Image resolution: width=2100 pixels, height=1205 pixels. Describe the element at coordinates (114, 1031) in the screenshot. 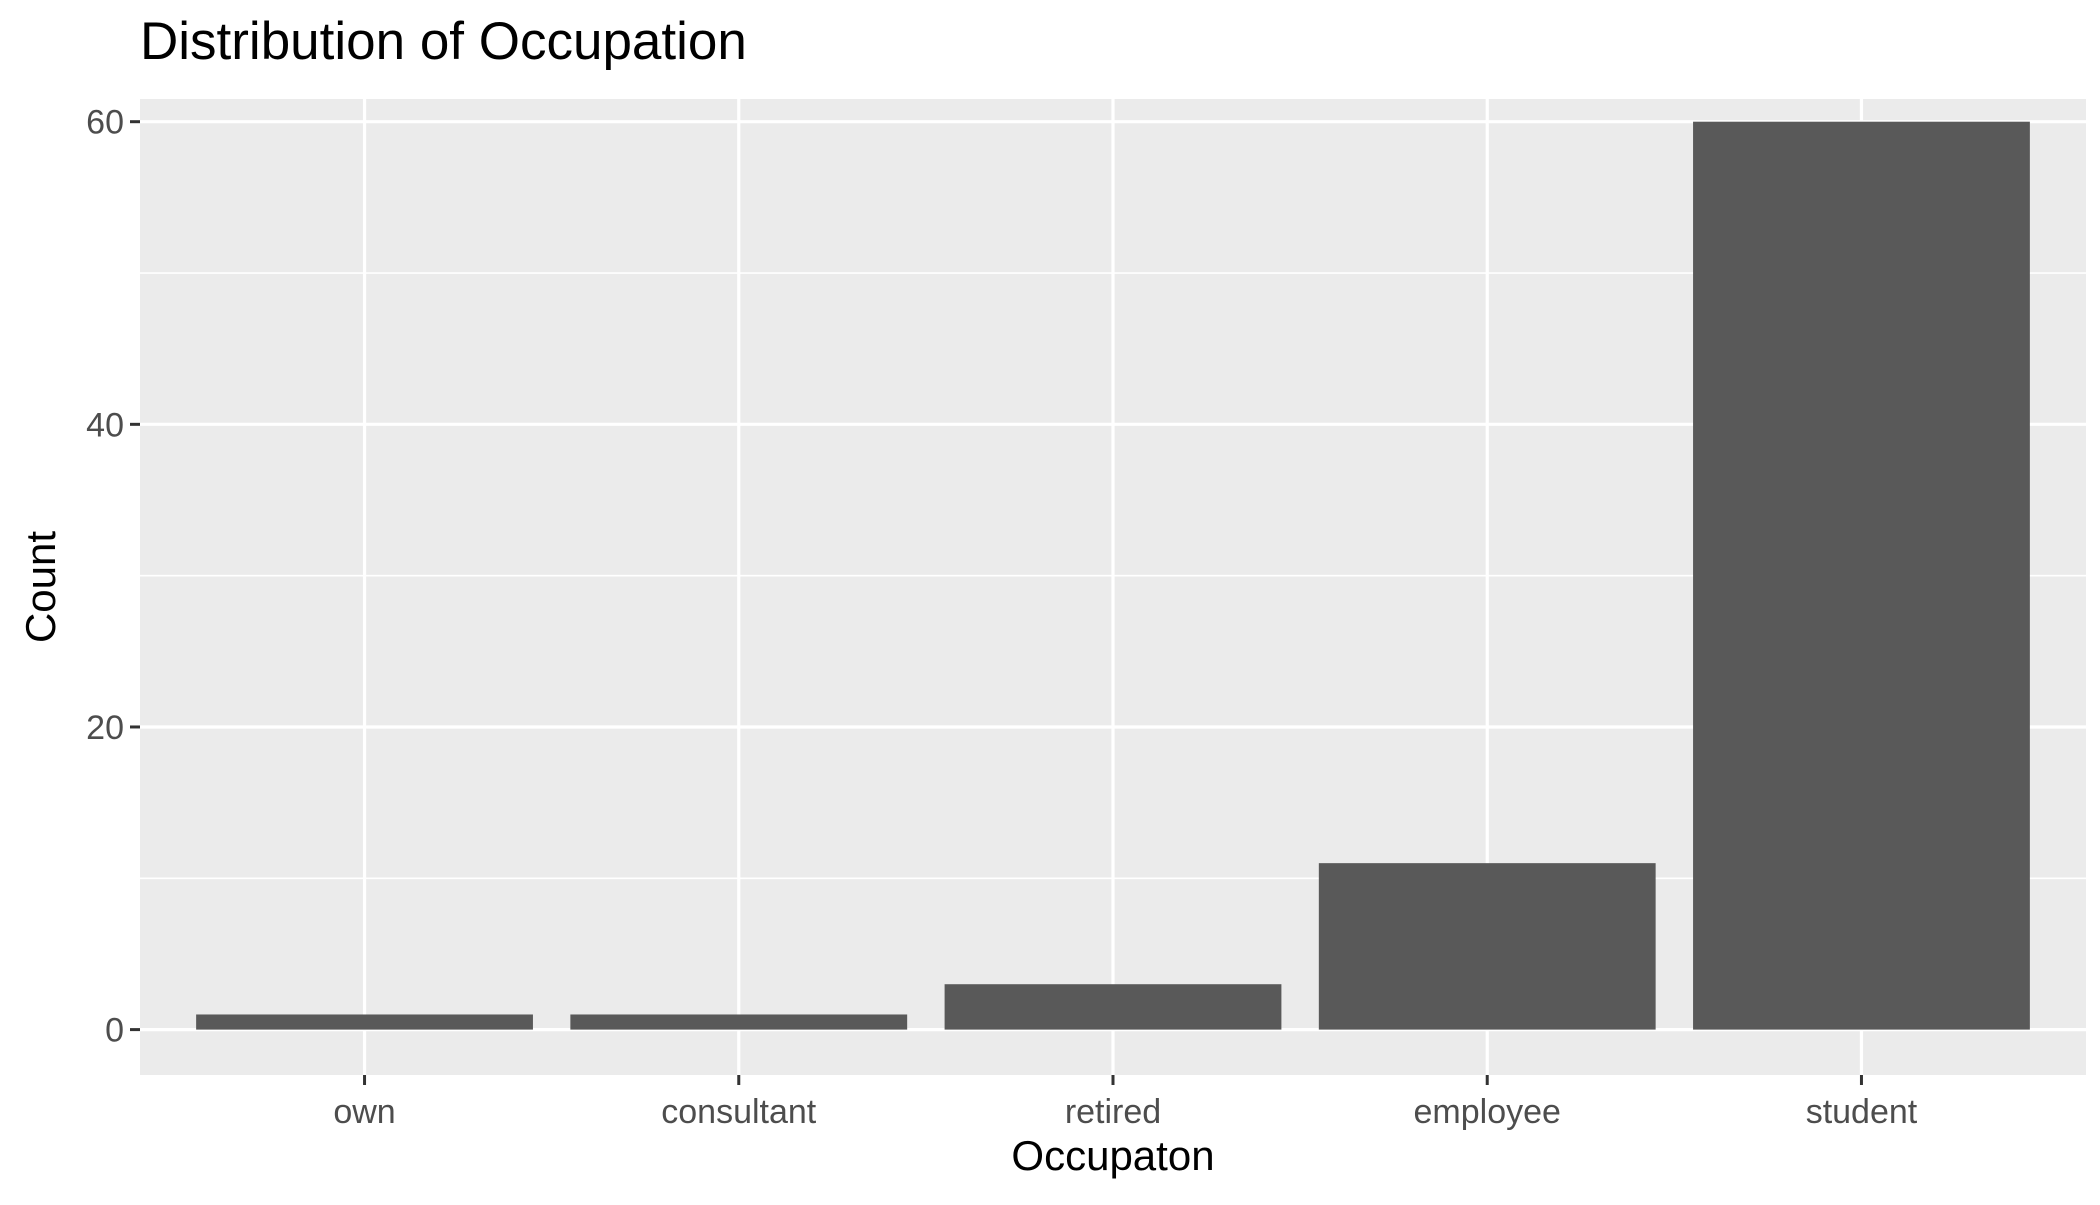

I see `y-tick-label: 0` at that location.